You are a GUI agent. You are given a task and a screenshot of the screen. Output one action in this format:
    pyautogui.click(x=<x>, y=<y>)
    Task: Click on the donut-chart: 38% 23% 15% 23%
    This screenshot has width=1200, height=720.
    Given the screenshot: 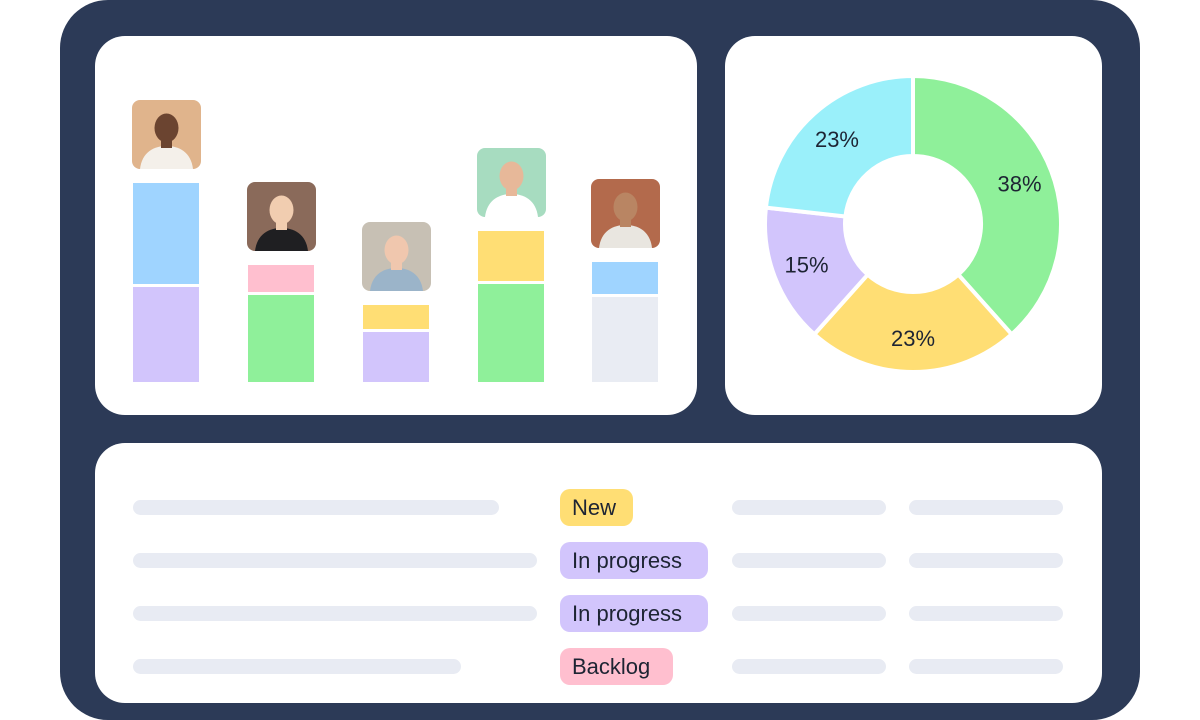 What is the action you would take?
    pyautogui.click(x=913, y=223)
    